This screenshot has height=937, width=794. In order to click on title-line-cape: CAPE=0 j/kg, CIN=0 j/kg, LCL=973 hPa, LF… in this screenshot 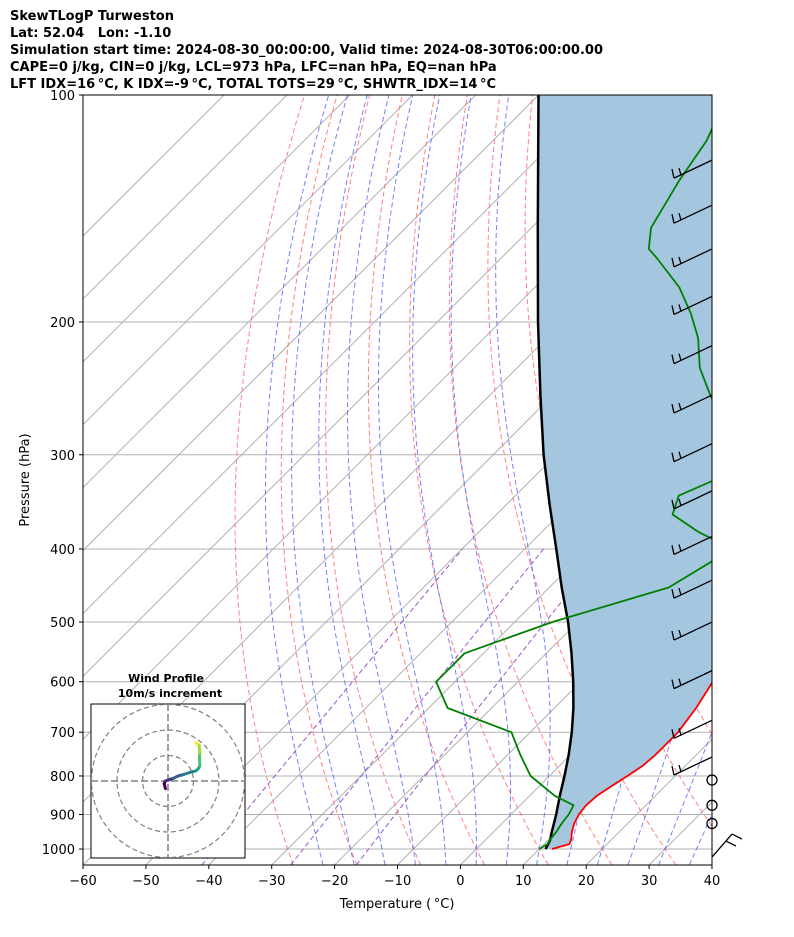, I will do `click(253, 67)`.